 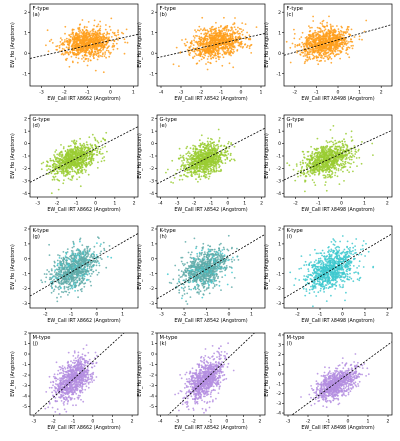 What do you see at coordinates (84, 46) in the screenshot?
I see `fit-line` at bounding box center [84, 46].